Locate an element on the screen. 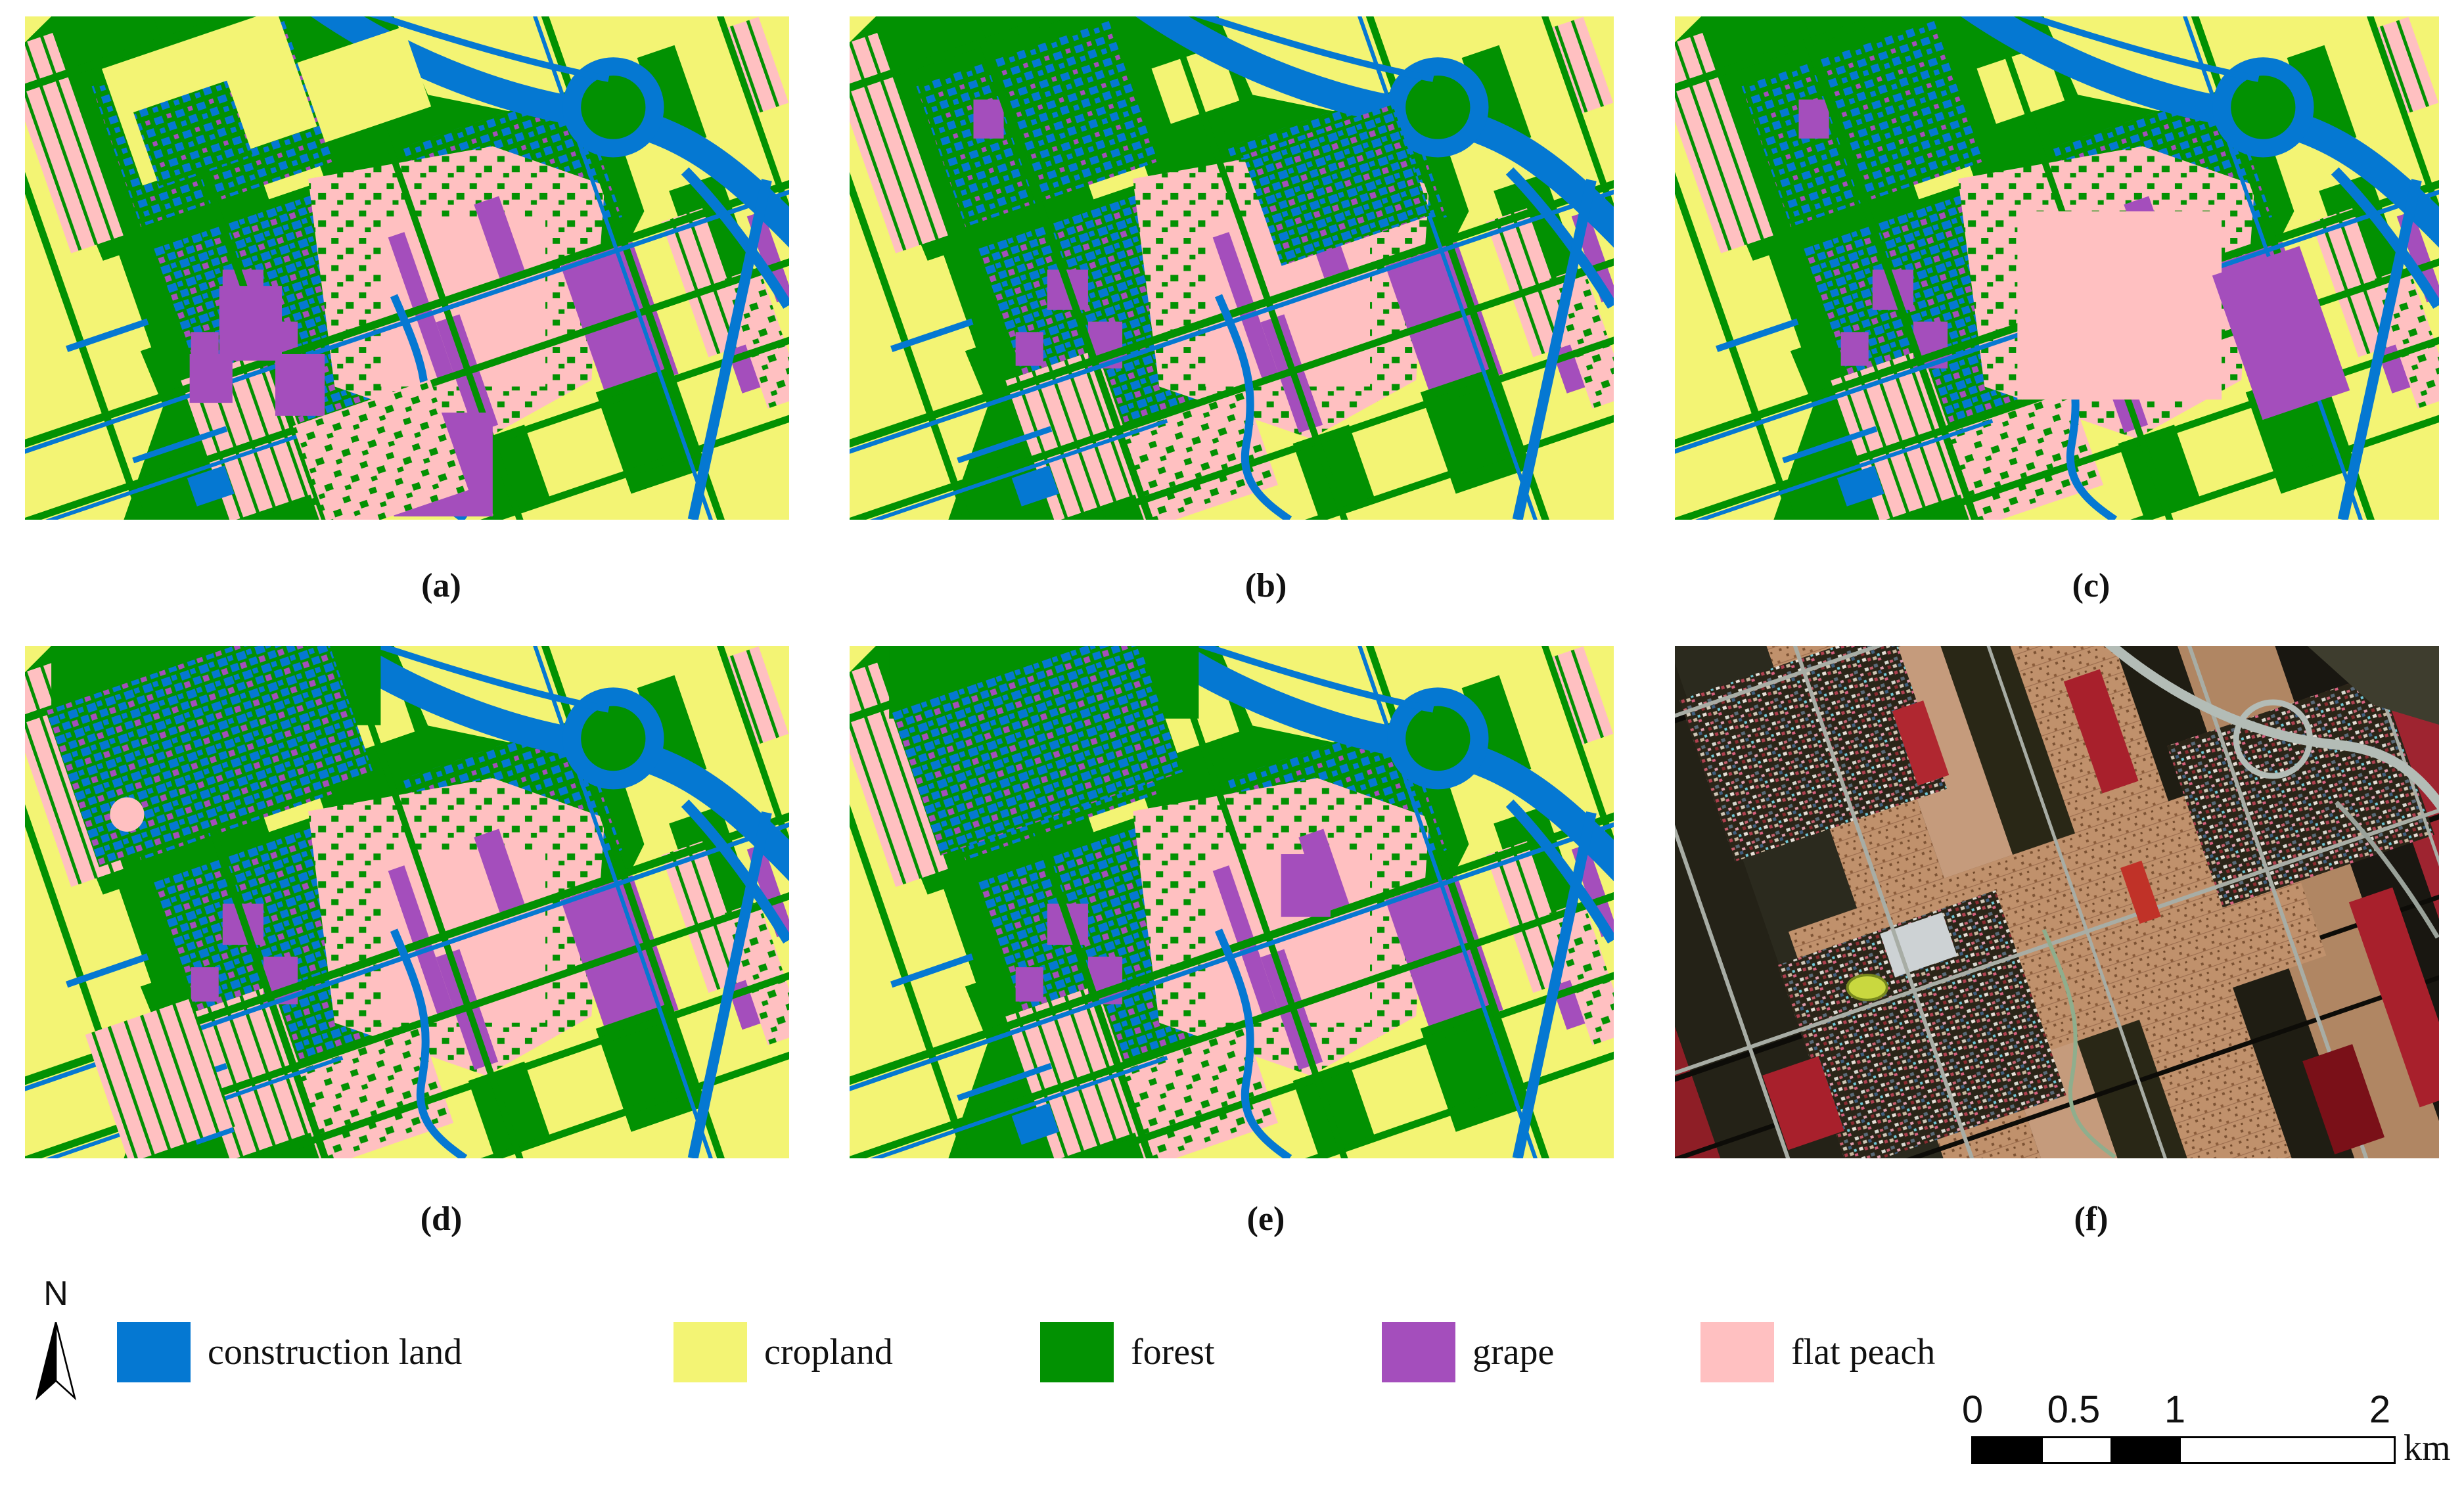 Image resolution: width=2464 pixels, height=1498 pixels. north-label: N is located at coordinates (56, 1294).